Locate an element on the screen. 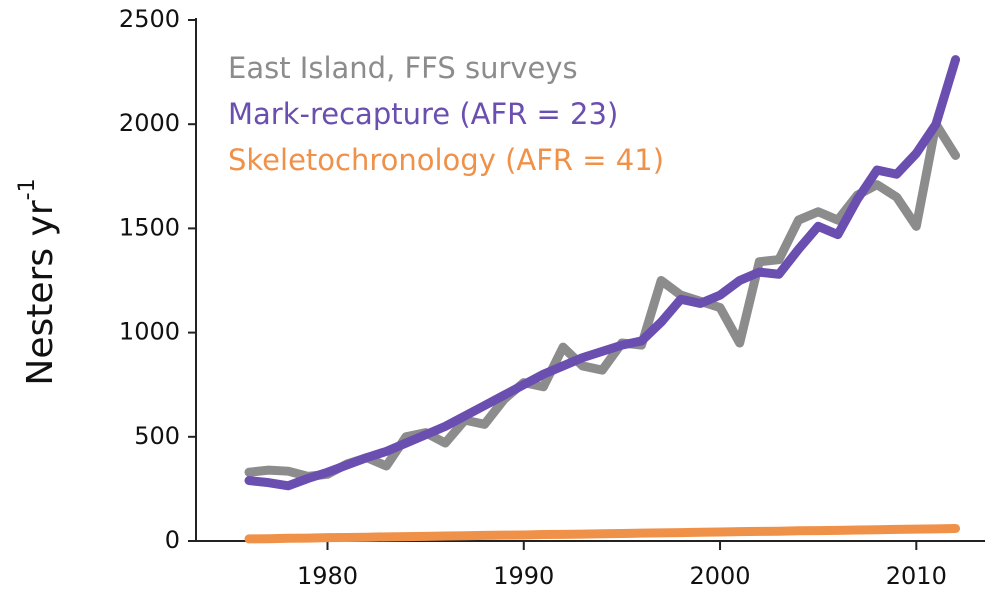 The width and height of the screenshot is (1008, 609). legend-entry: Mark-recapture (AFR = 23) is located at coordinates (423, 114).